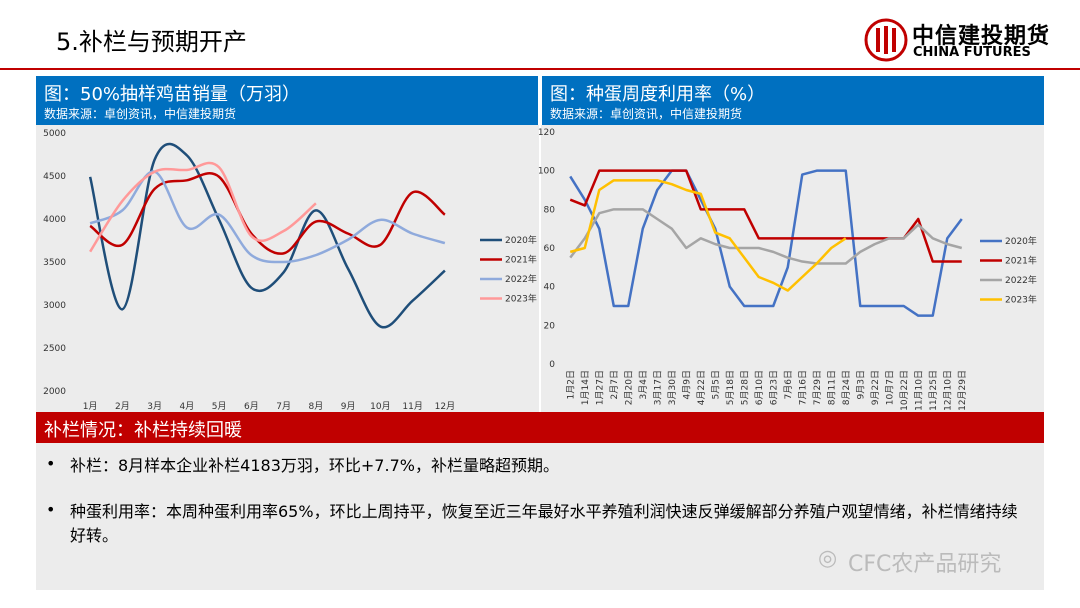 This screenshot has height=608, width=1080. What do you see at coordinates (846, 387) in the screenshot?
I see `x-tick-label: 8月24日` at bounding box center [846, 387].